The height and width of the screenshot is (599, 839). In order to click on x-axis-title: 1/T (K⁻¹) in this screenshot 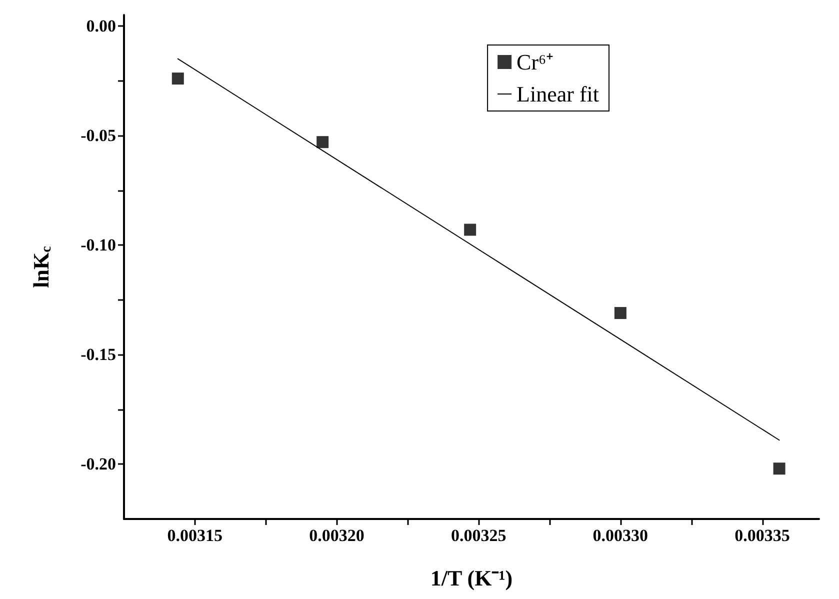, I will do `click(471, 578)`.